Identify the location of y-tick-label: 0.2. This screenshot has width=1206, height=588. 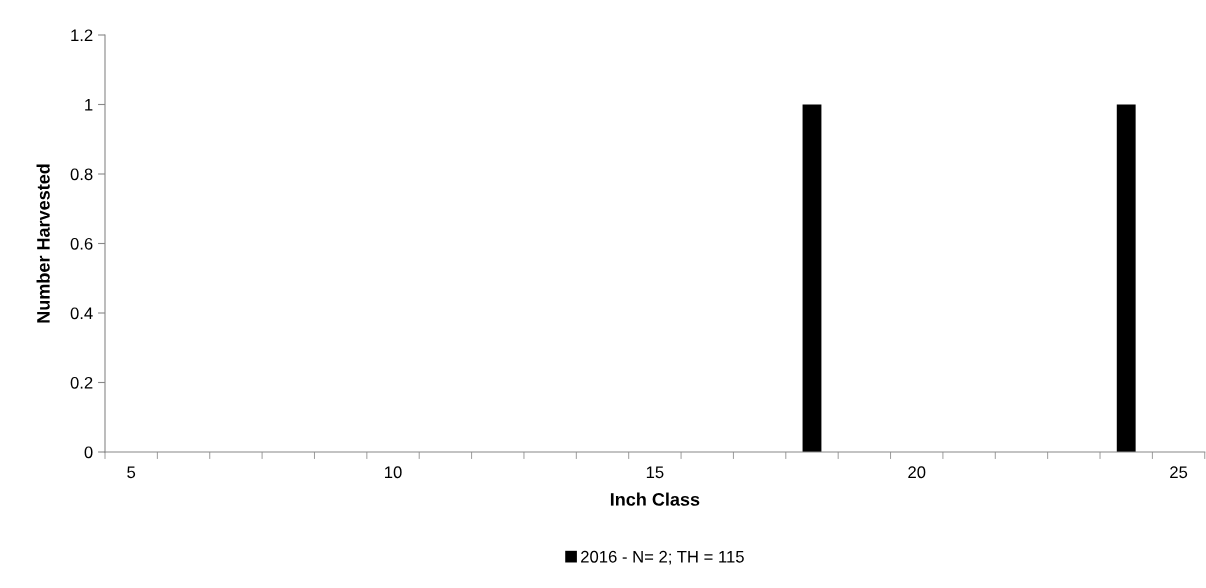
(81, 382).